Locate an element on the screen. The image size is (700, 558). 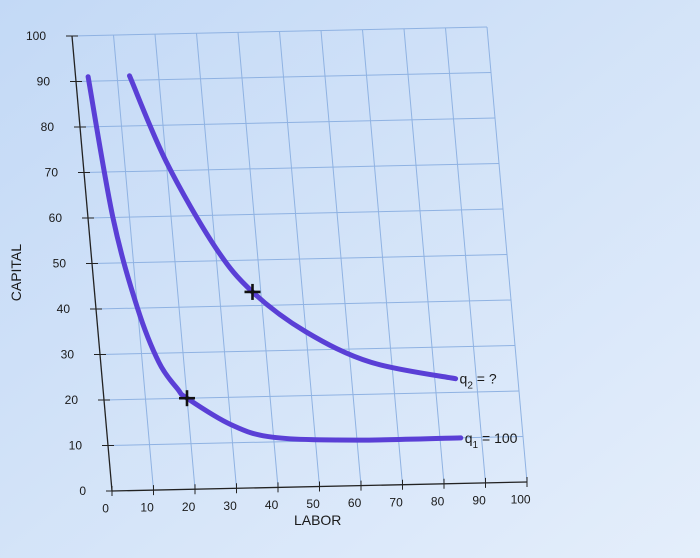
isoquant-label-1: q1 = 100 is located at coordinates (491, 440).